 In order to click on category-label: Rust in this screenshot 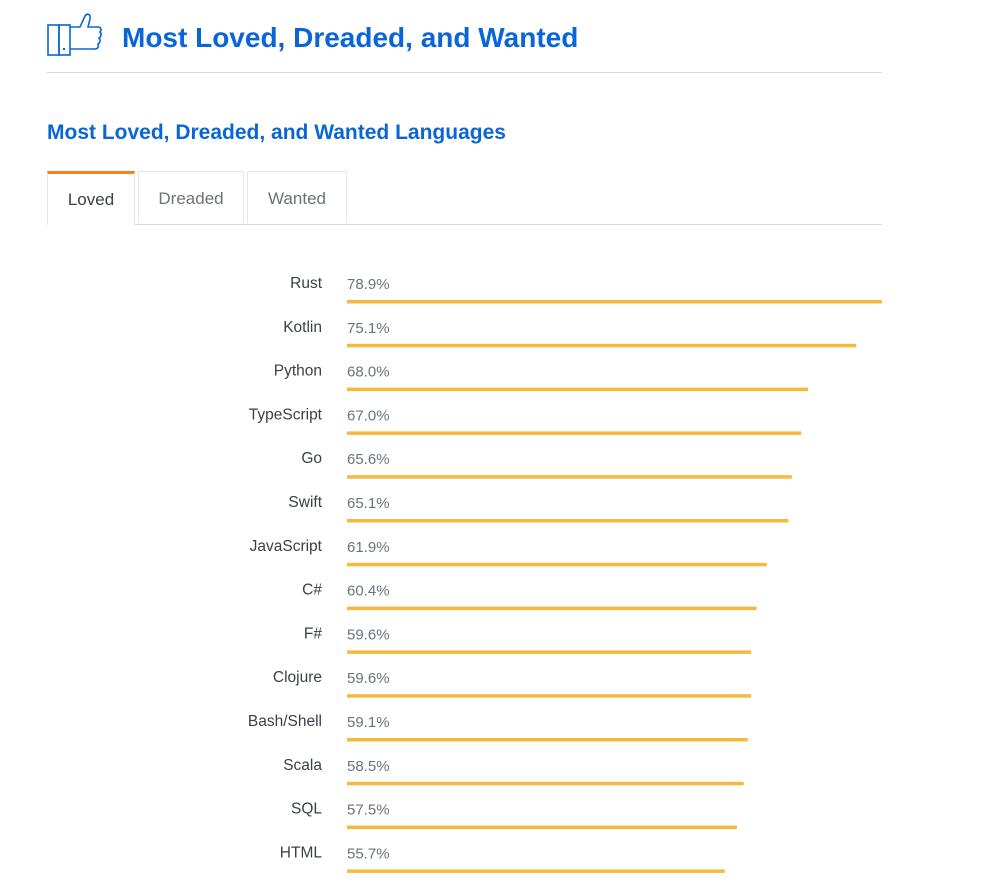, I will do `click(306, 283)`.